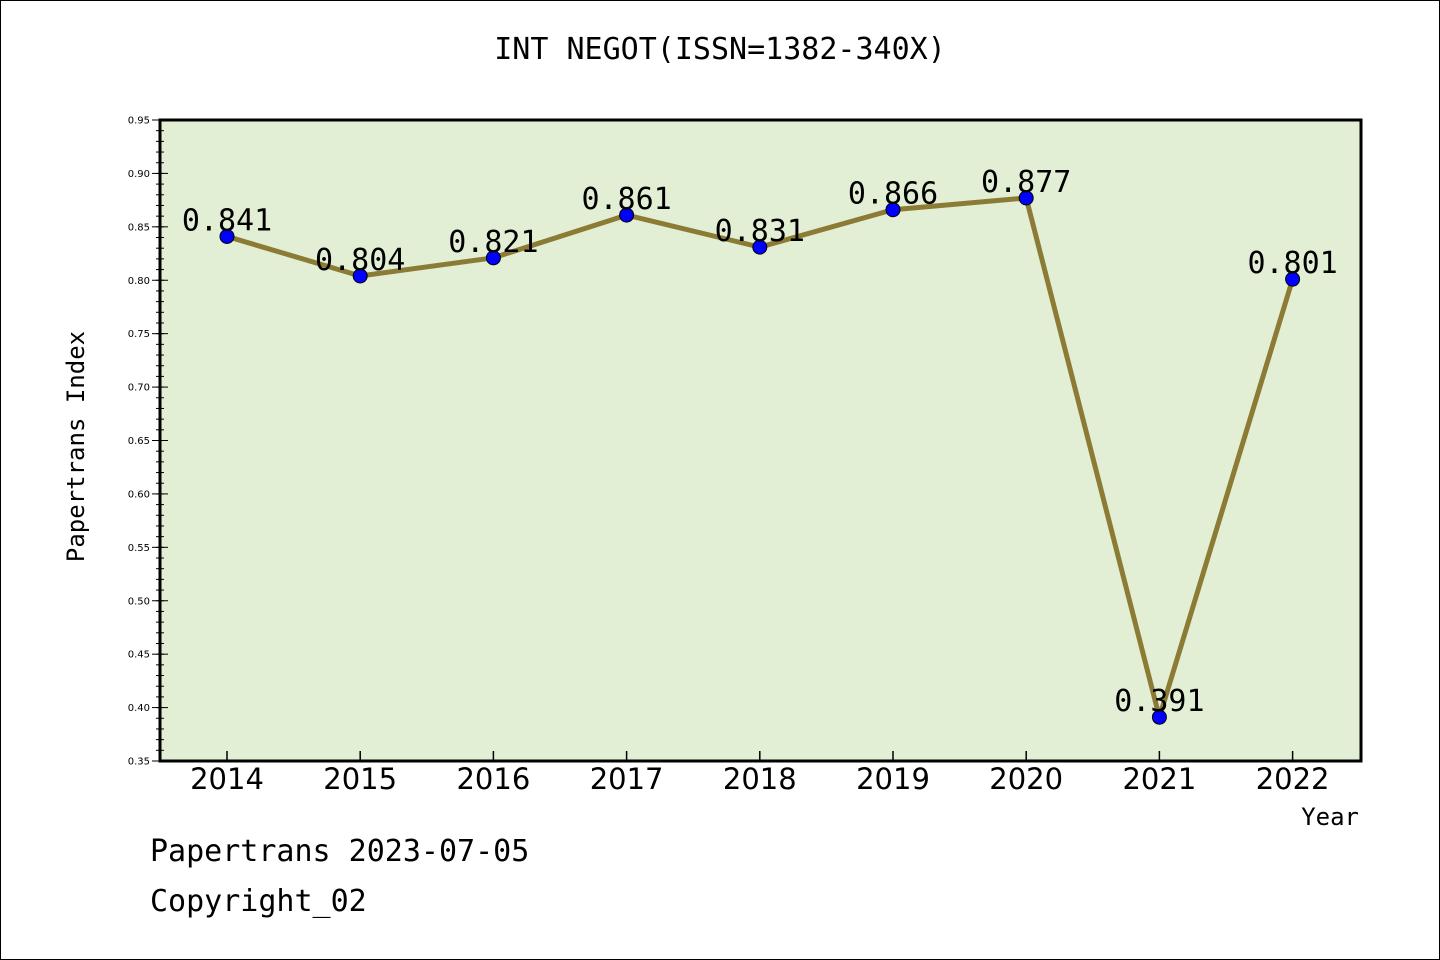 This screenshot has height=960, width=1440. I want to click on x-axis-label: Year, so click(1330, 817).